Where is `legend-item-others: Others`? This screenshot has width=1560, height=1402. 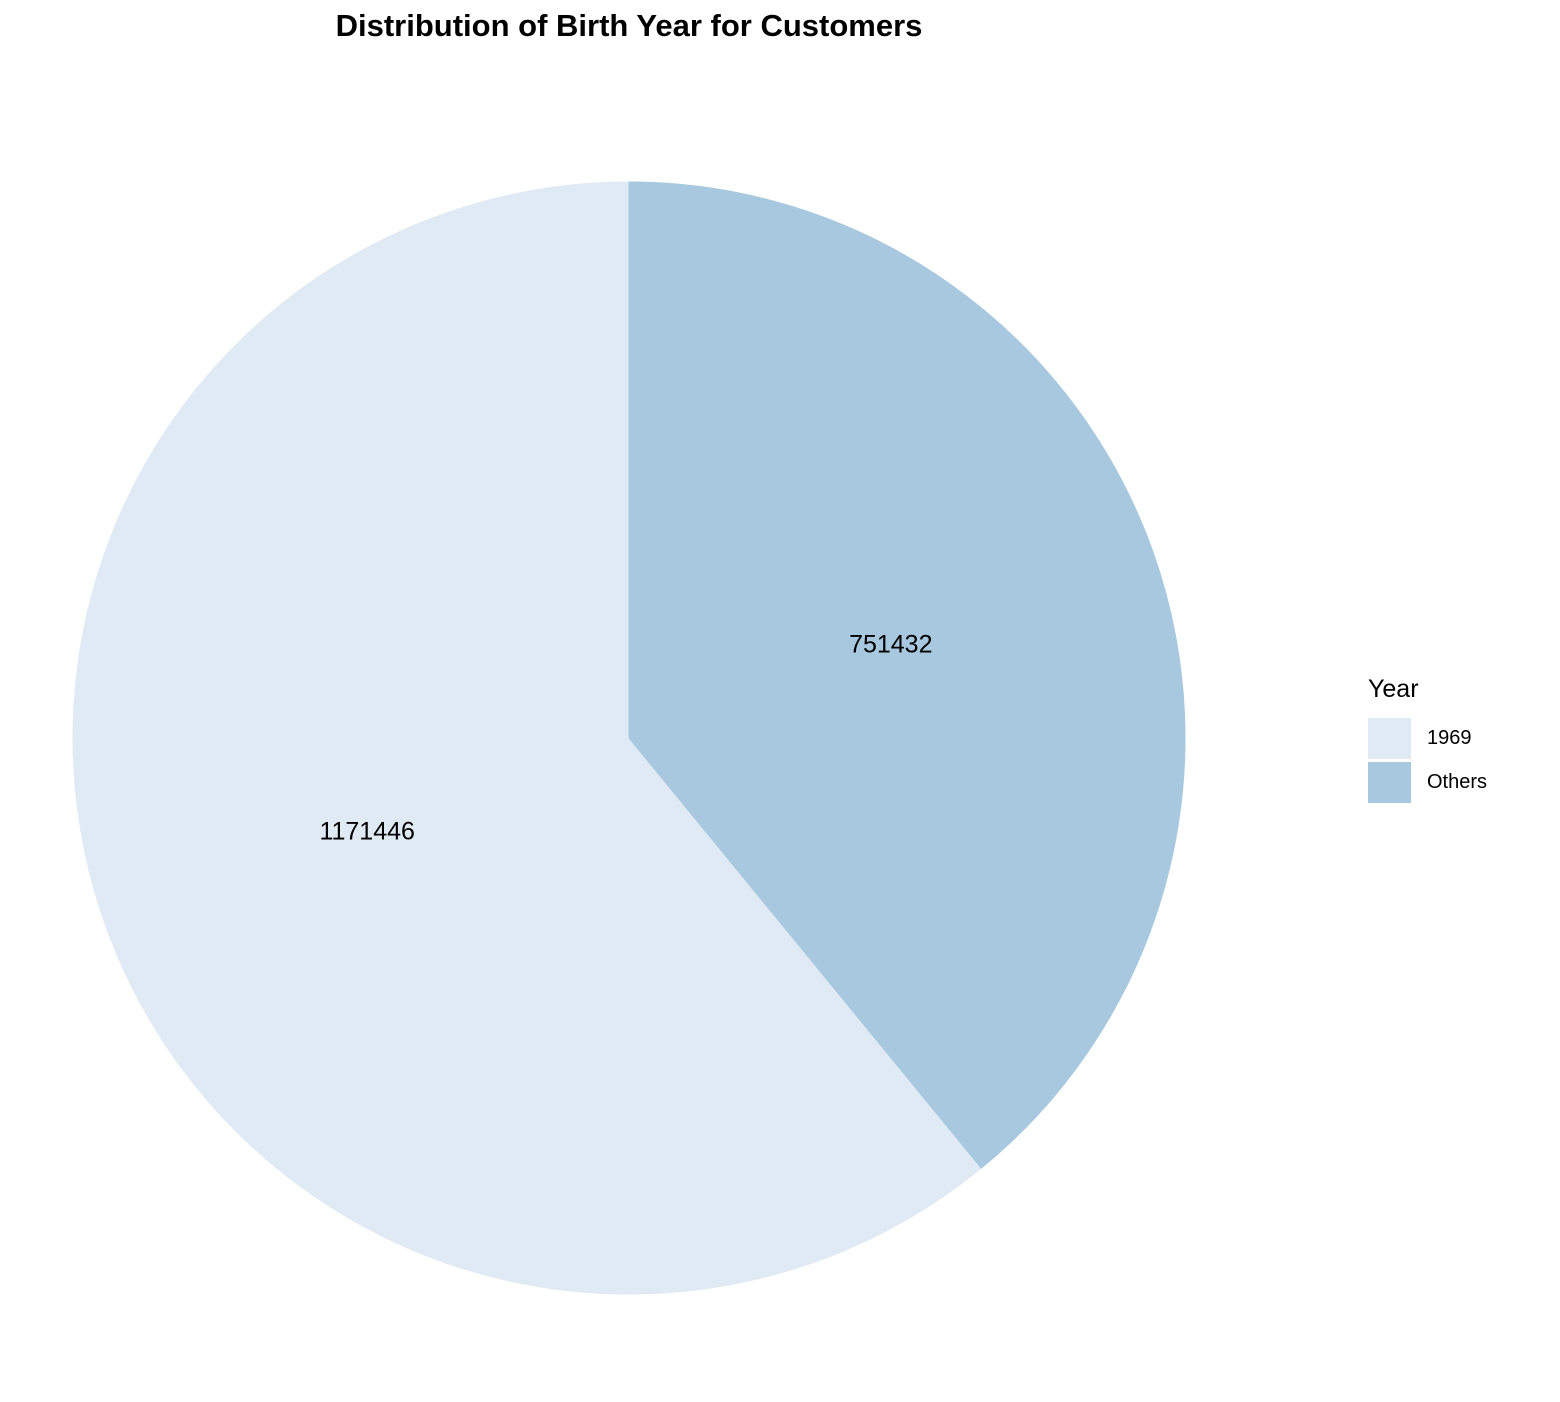 legend-item-others: Others is located at coordinates (1427, 782).